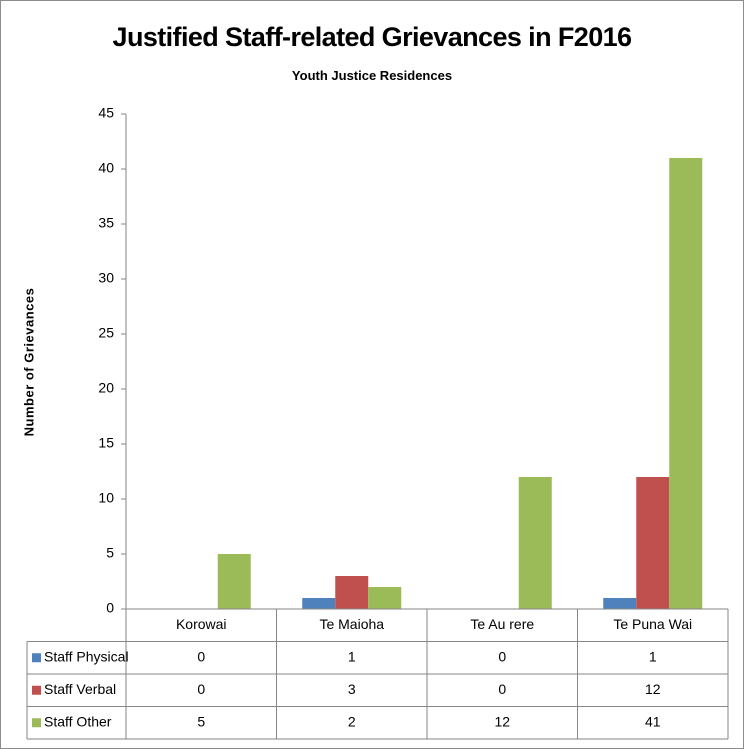 The height and width of the screenshot is (749, 744). What do you see at coordinates (80, 689) in the screenshot?
I see `legend-label: Staff Verbal` at bounding box center [80, 689].